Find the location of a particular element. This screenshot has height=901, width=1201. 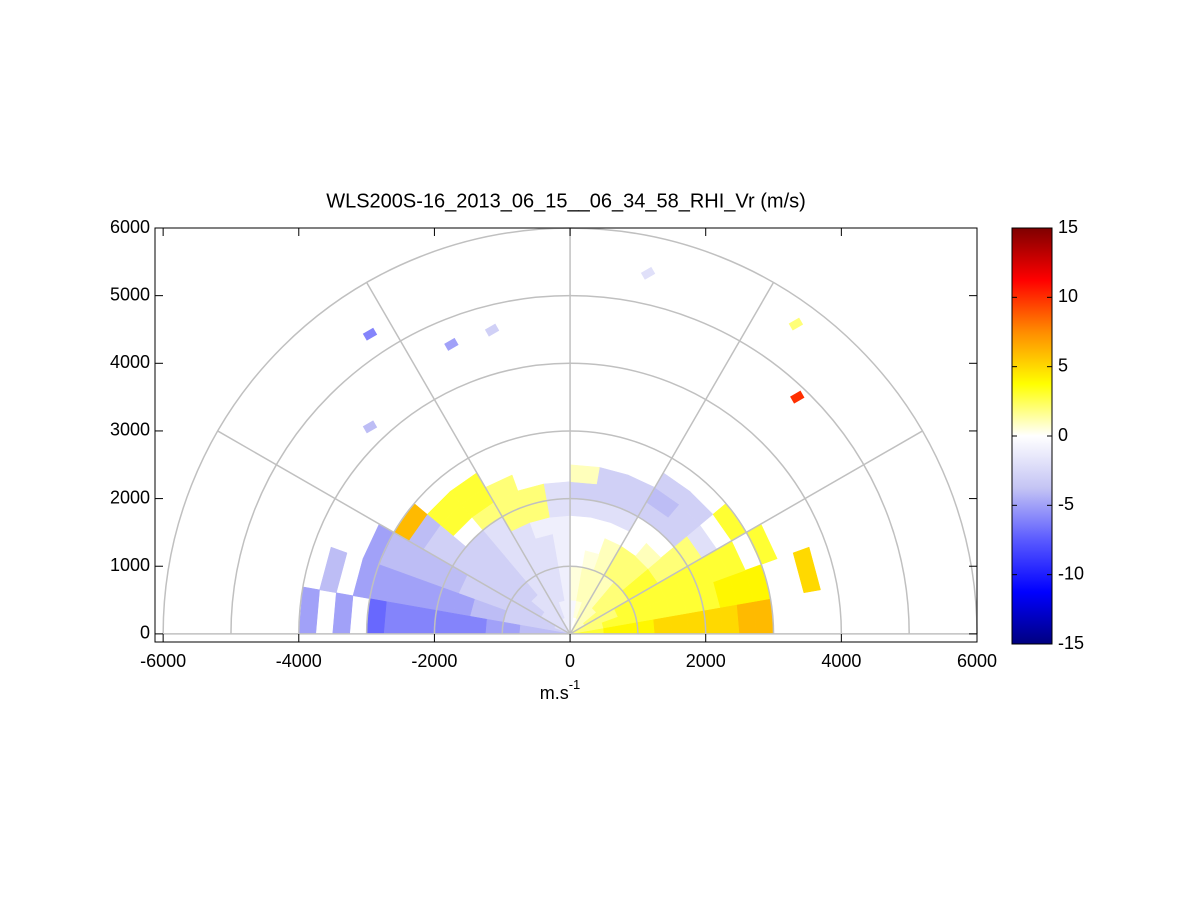

x-axis-label-exponent: -1 is located at coordinates (575, 684).